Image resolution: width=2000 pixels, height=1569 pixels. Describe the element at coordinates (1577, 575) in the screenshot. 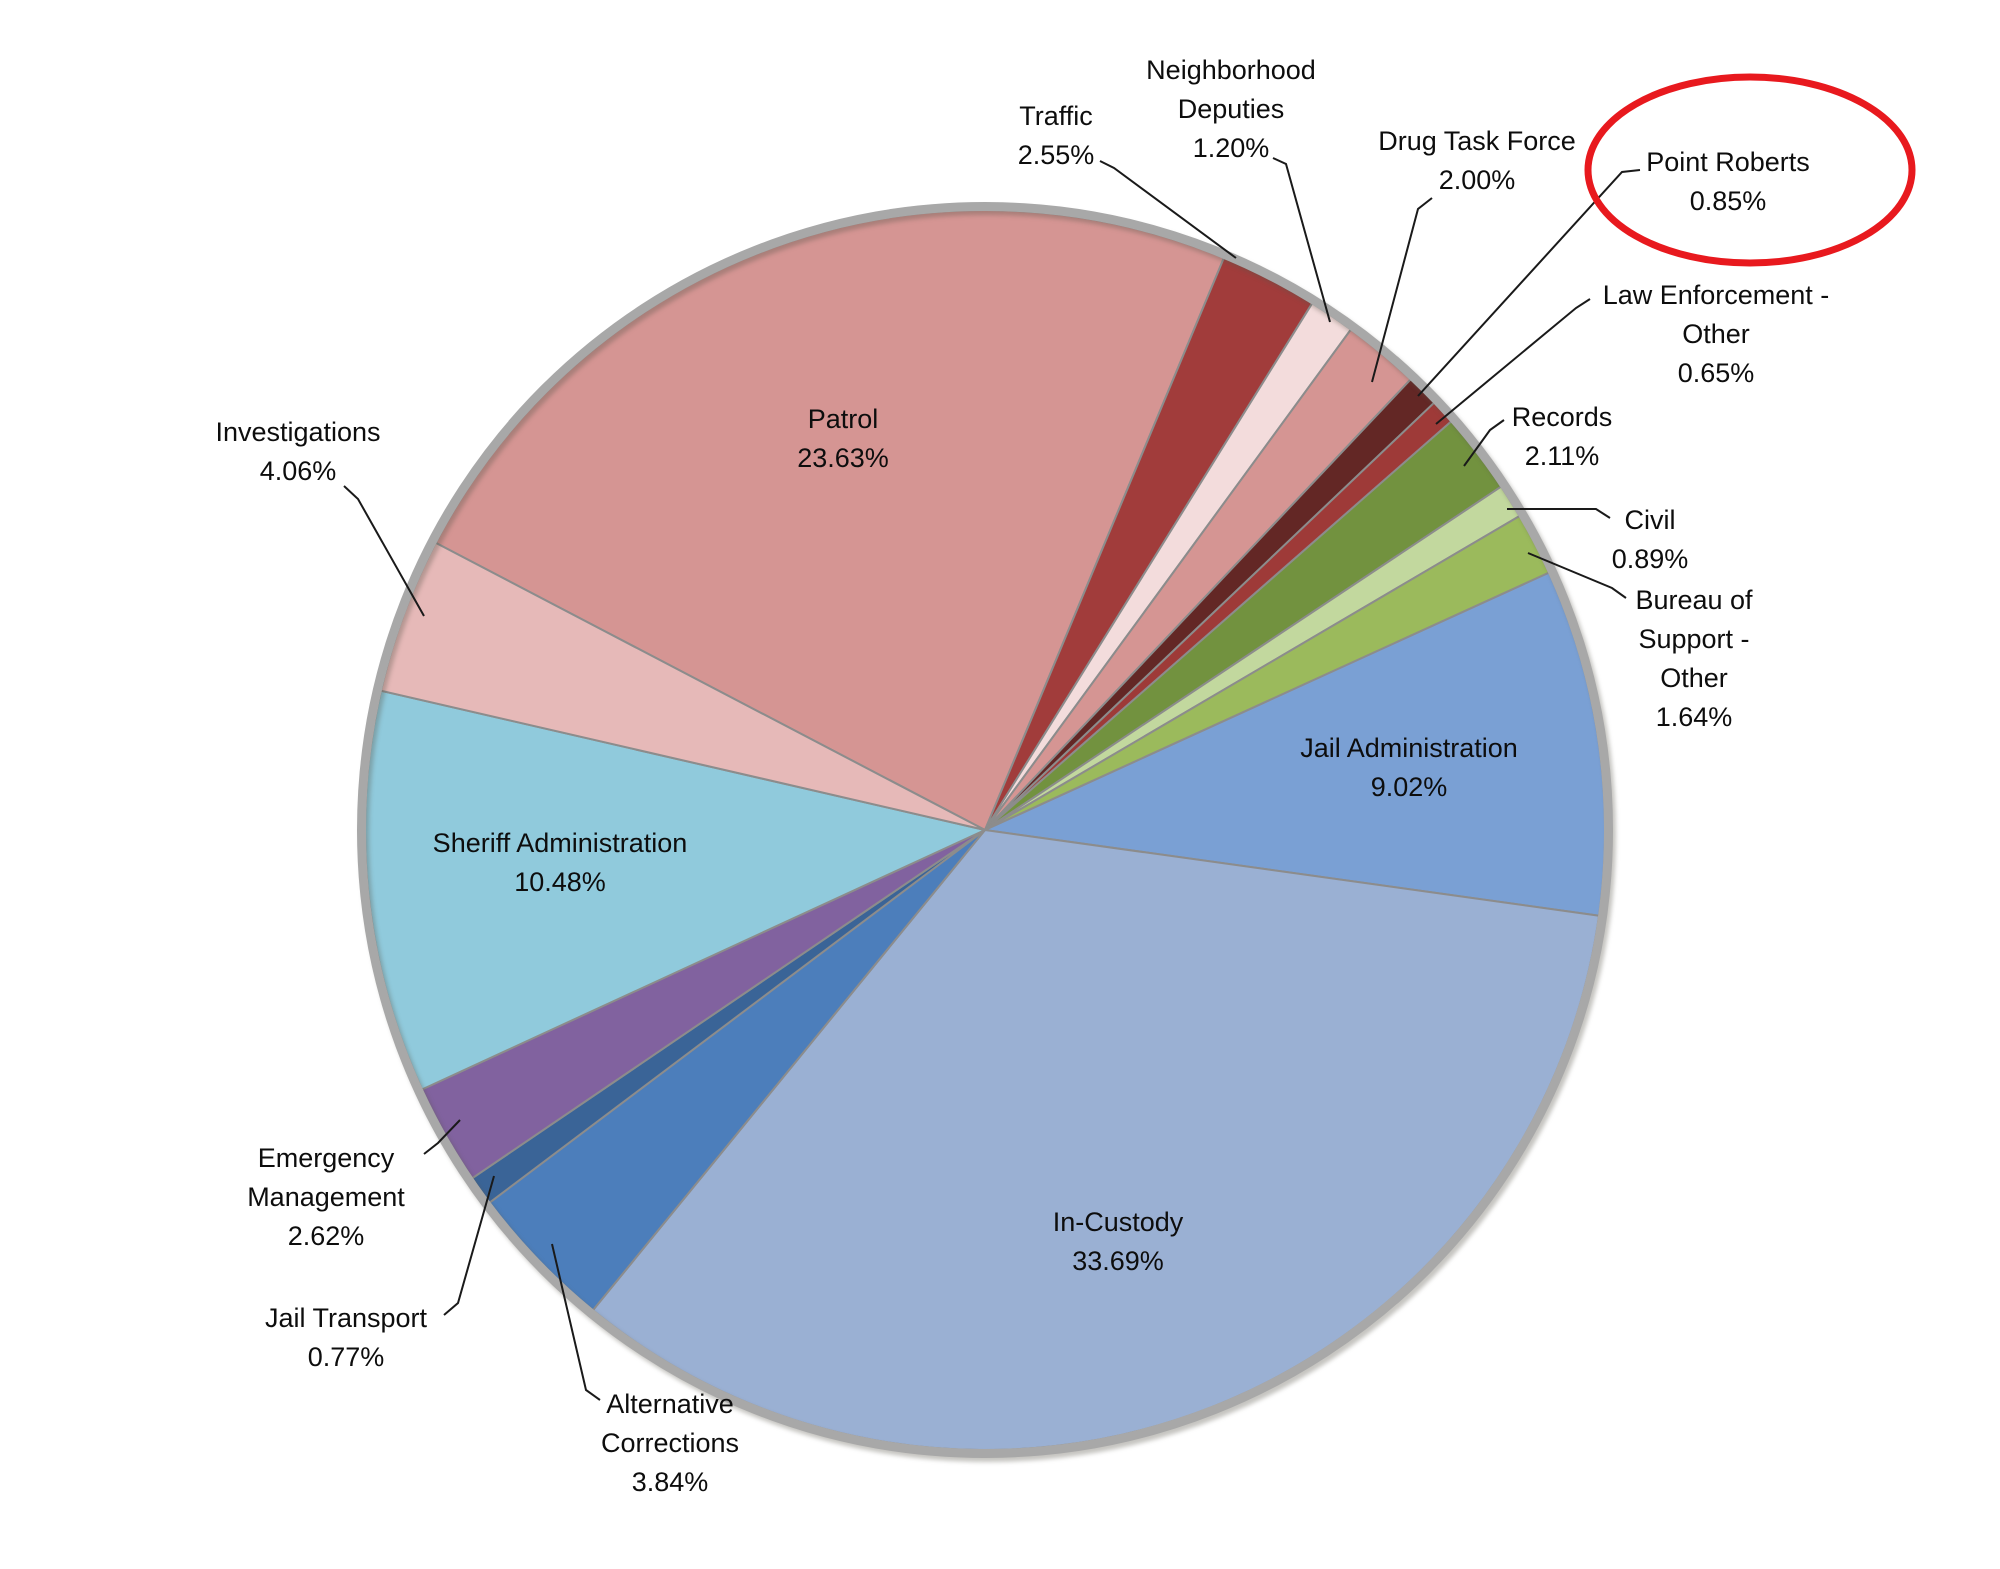

I see `leader-line-bureau-of-support-other` at that location.